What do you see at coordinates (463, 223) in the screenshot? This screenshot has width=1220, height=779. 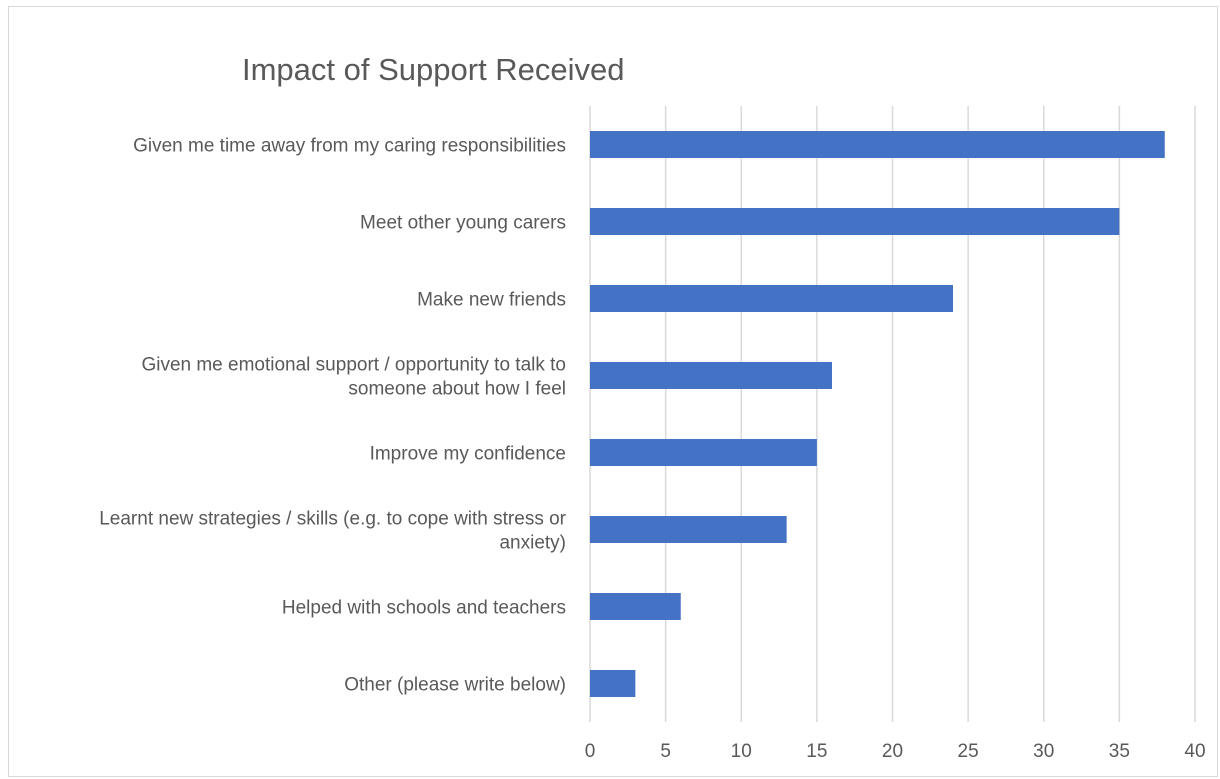 I see `category-label: Meet other young carers` at bounding box center [463, 223].